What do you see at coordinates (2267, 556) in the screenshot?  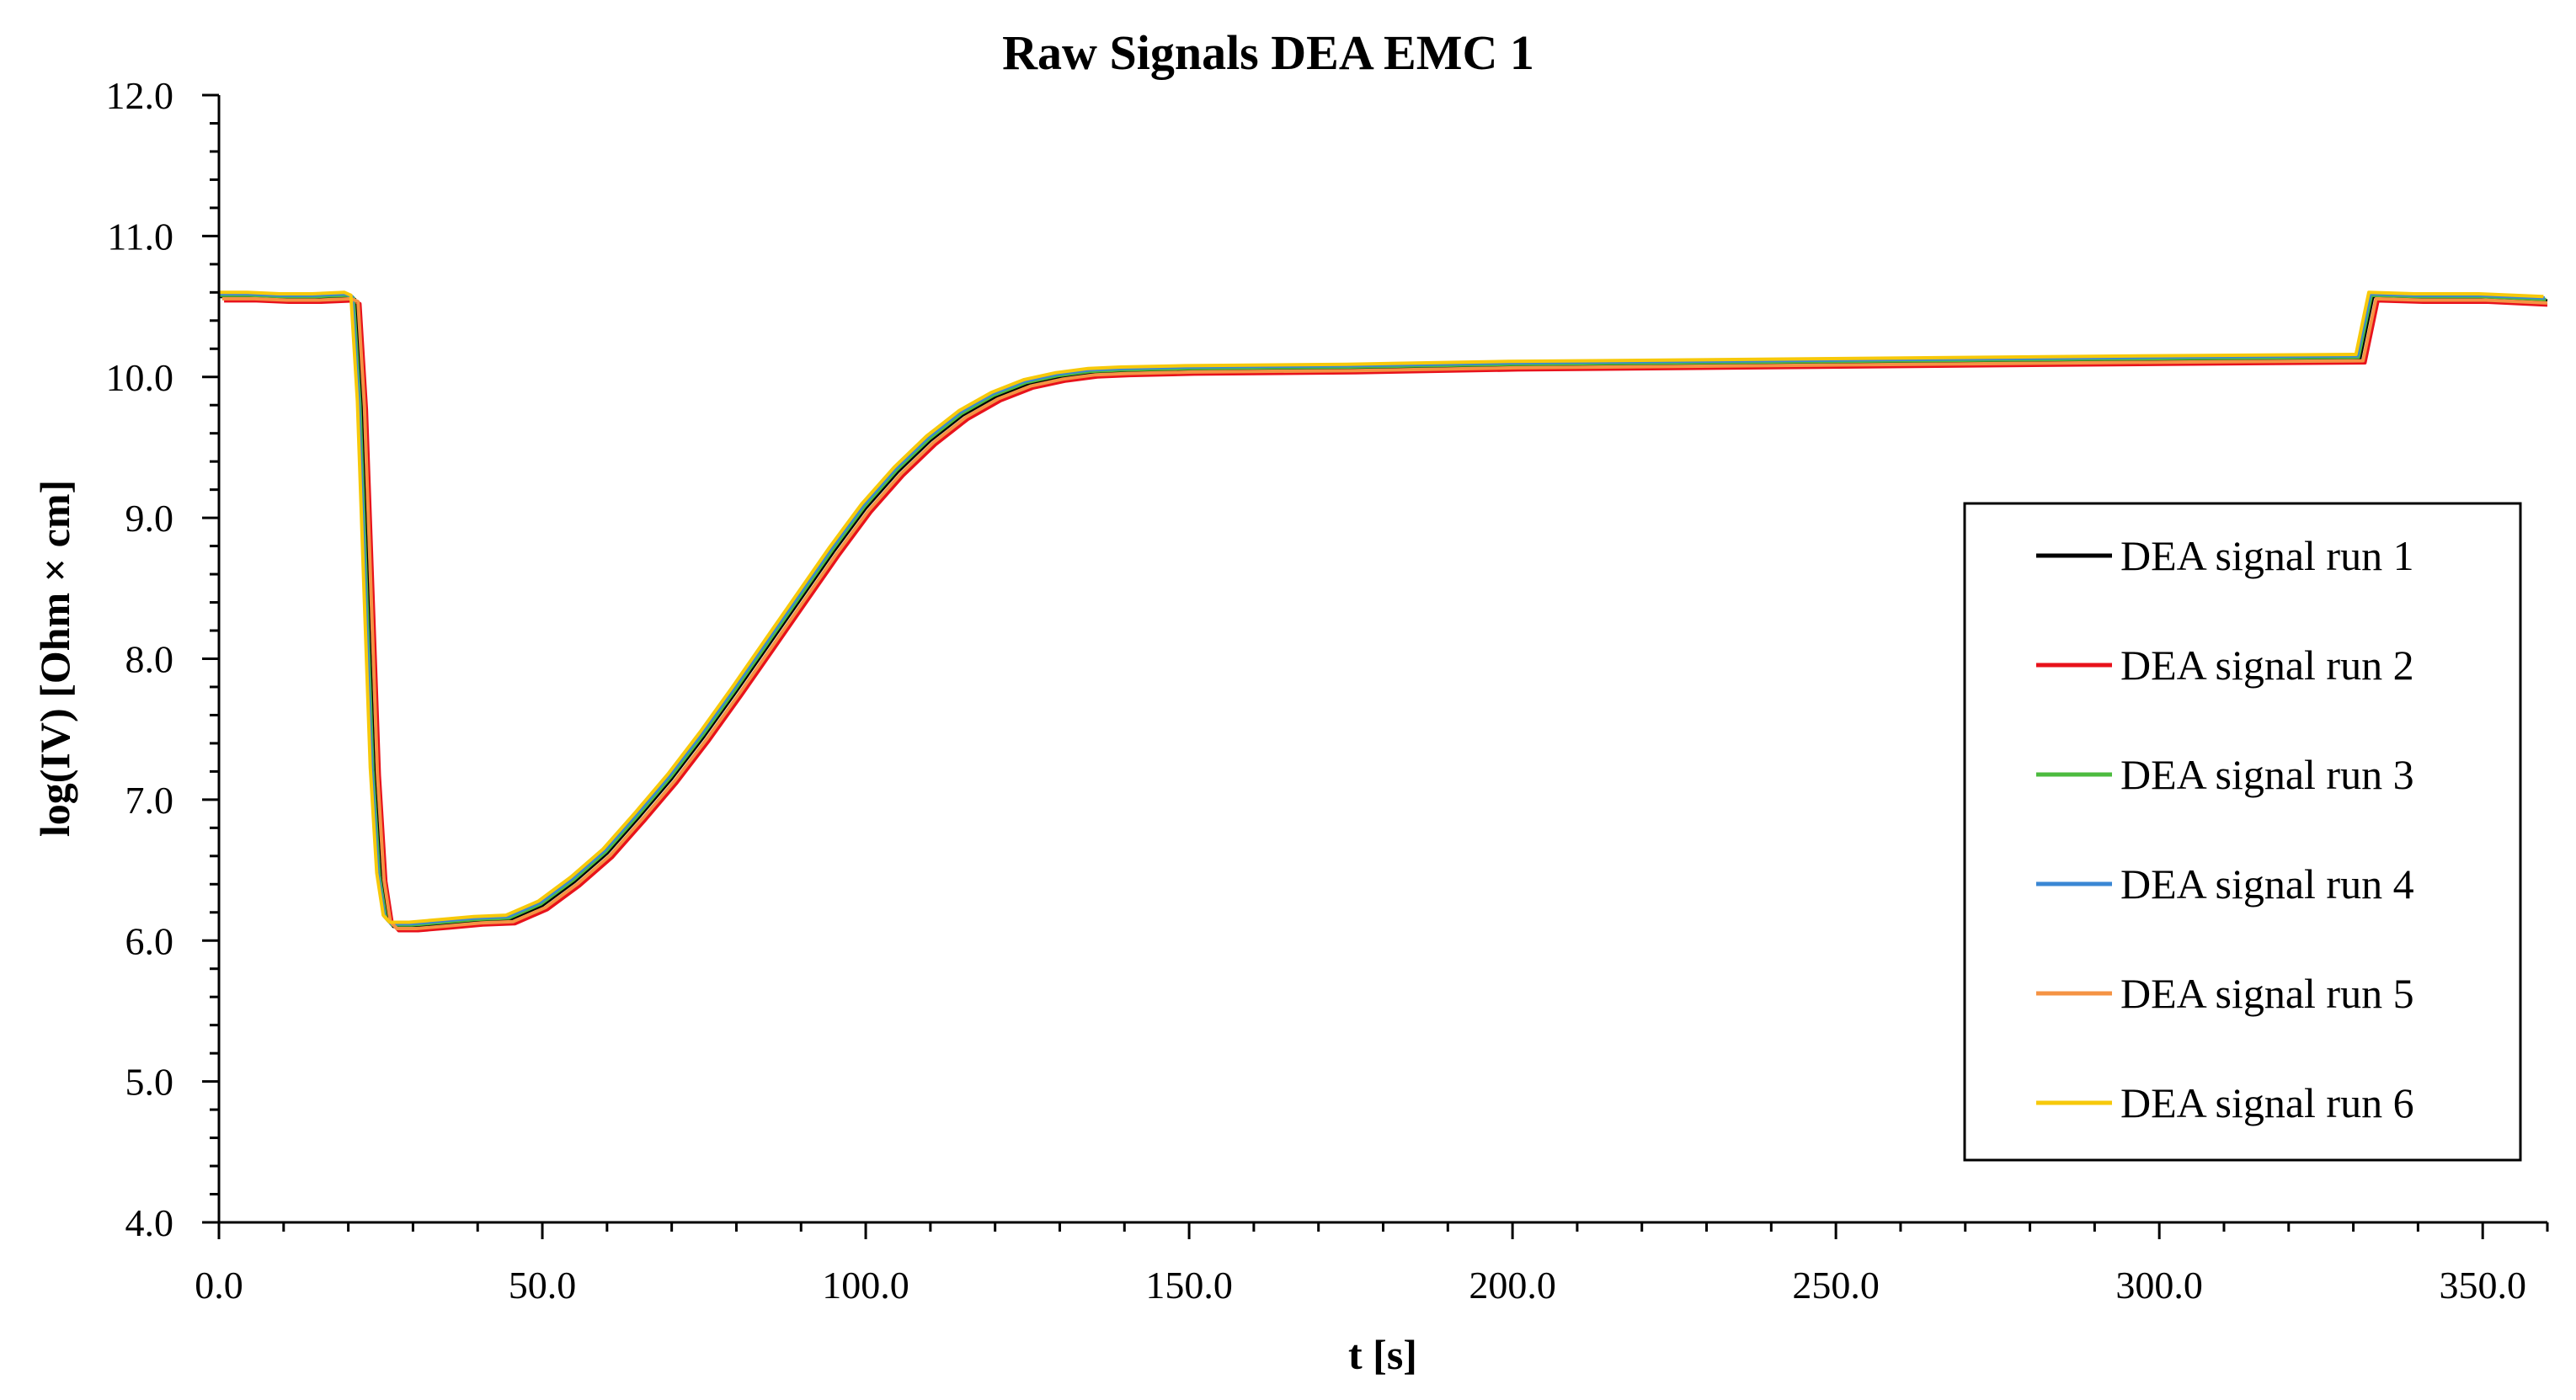 I see `legend-label-run-1: DEA signal run 1` at bounding box center [2267, 556].